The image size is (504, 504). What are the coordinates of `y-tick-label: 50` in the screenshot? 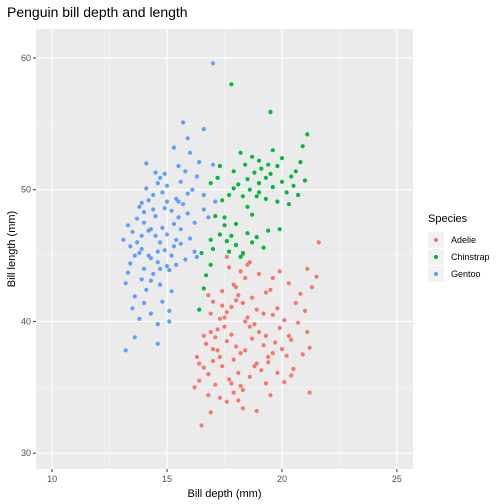 It's located at (26, 190).